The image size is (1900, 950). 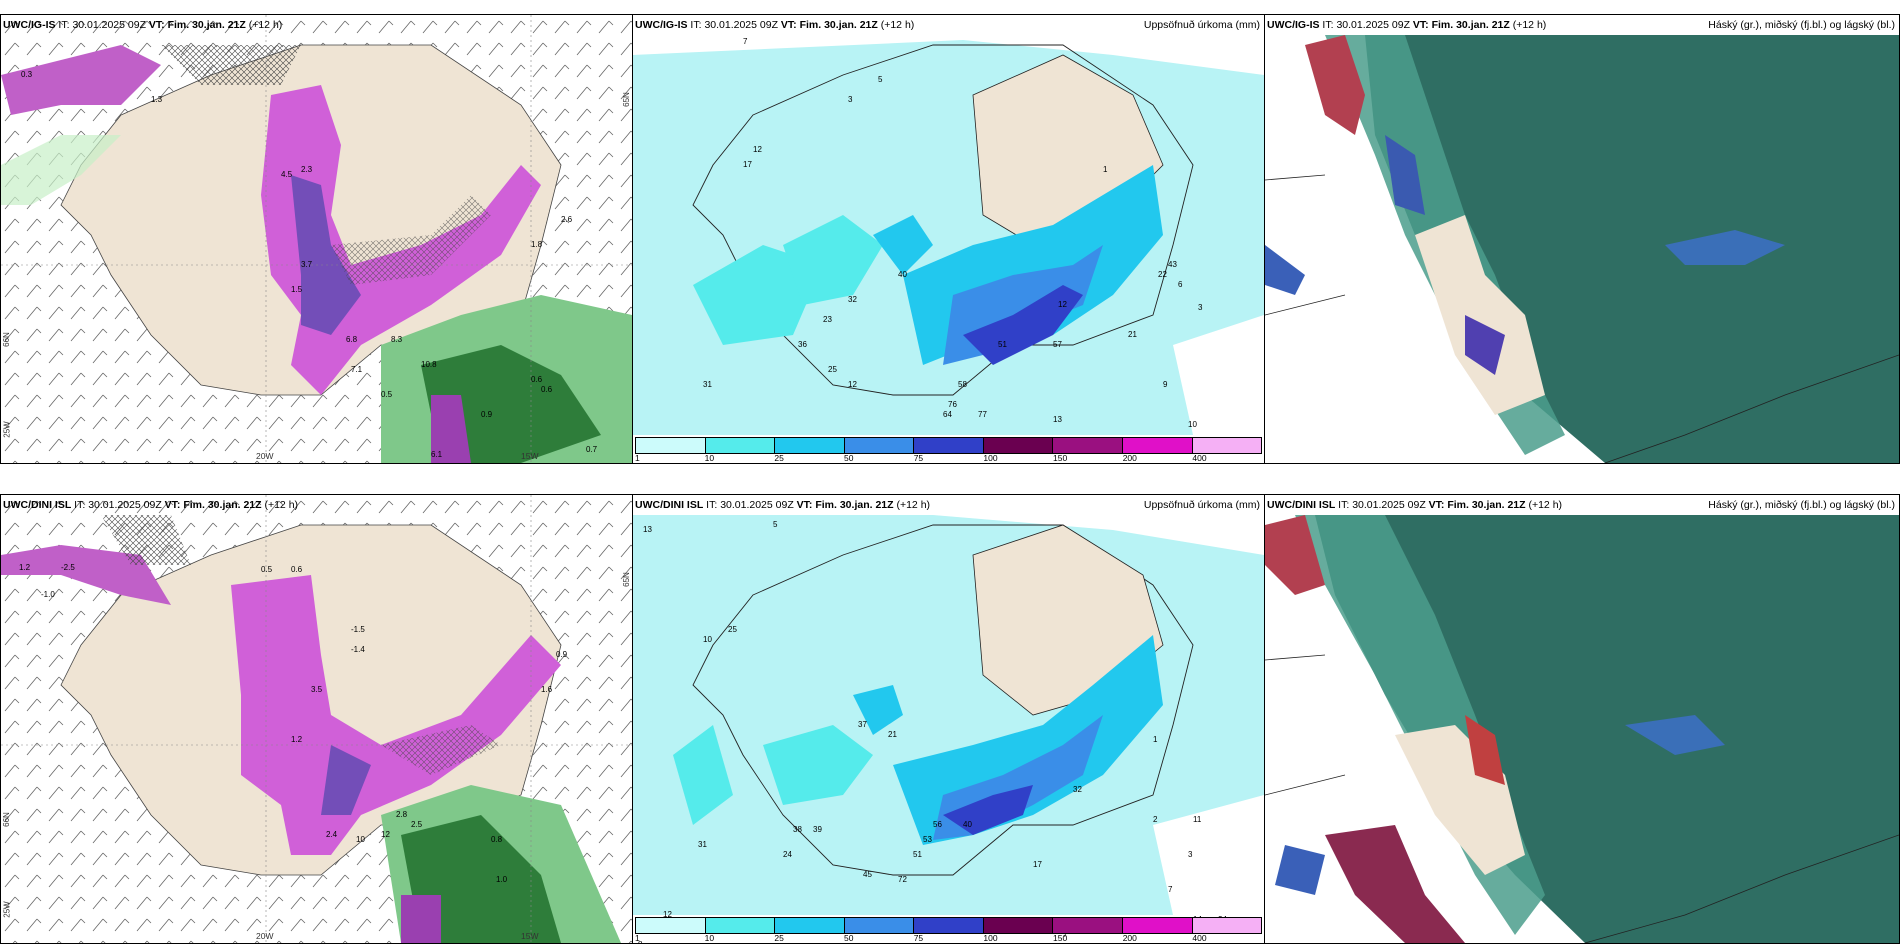 What do you see at coordinates (852, 299) in the screenshot?
I see `map-value-label: 32` at bounding box center [852, 299].